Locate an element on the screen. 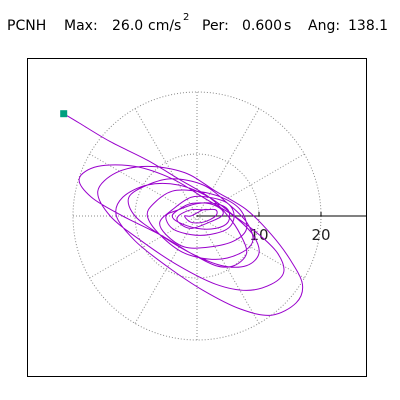 The image size is (400, 400). angle-label: Ang: is located at coordinates (324, 26).